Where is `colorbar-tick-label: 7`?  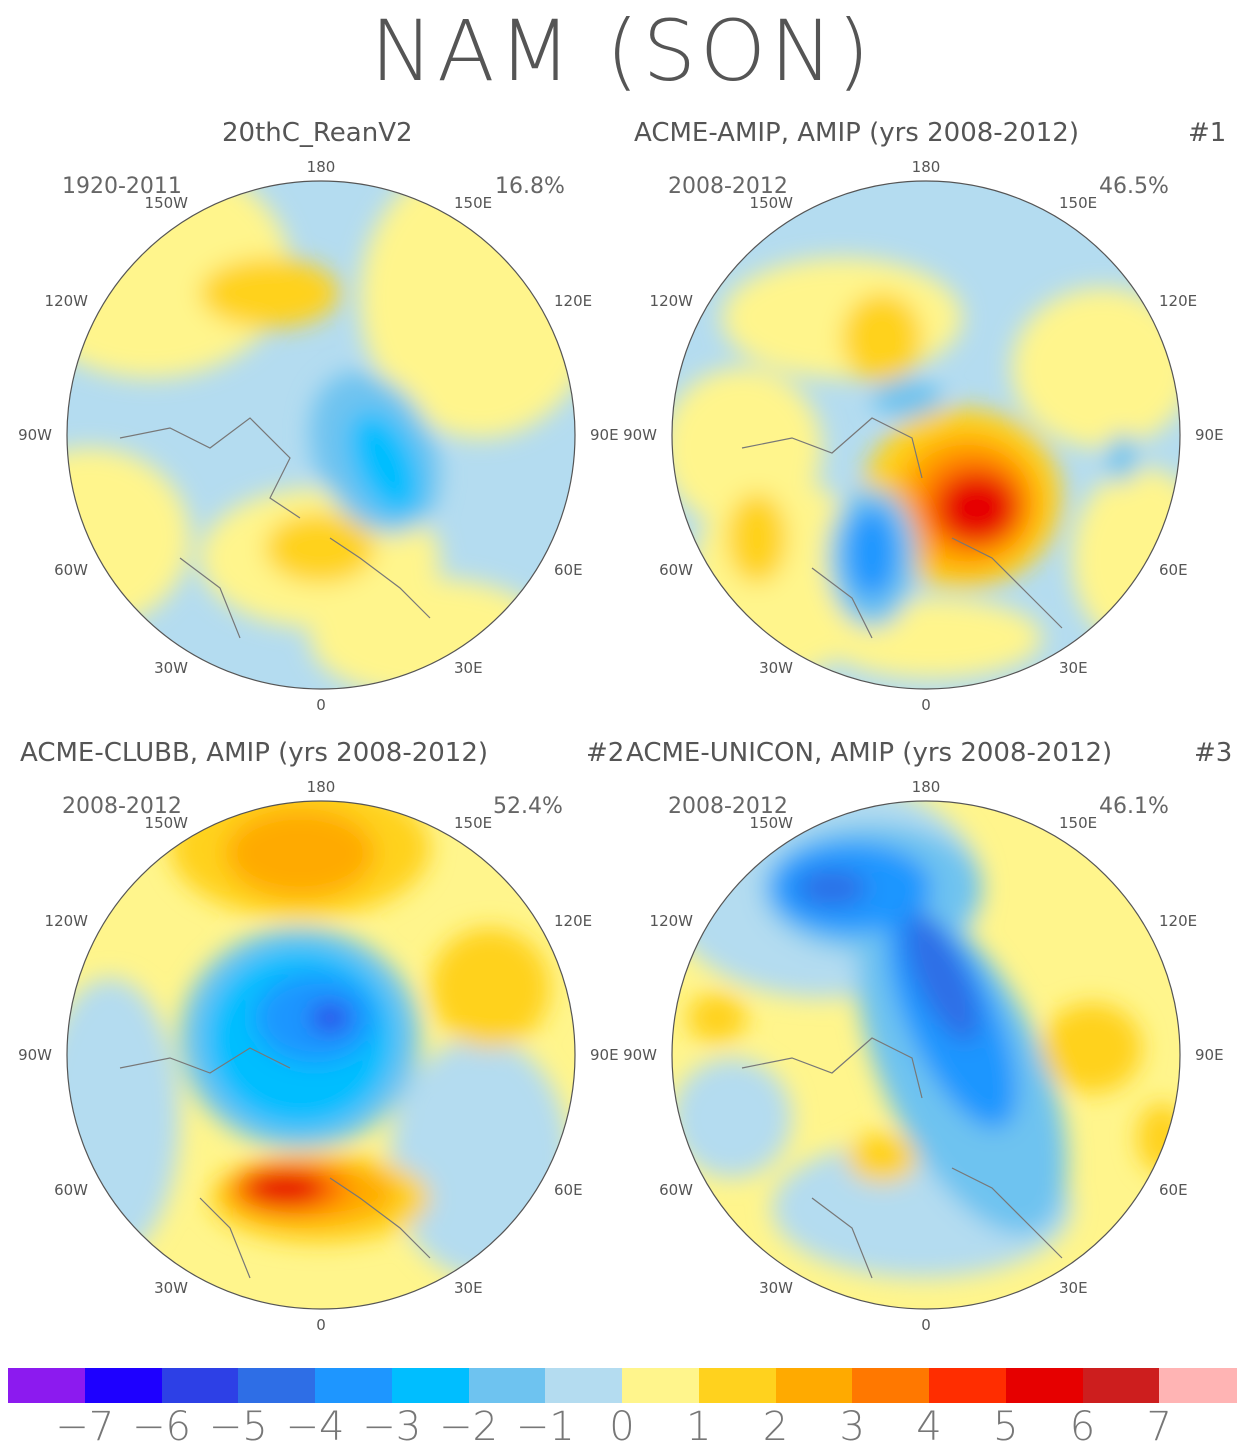 colorbar-tick-label: 7 is located at coordinates (1159, 1427).